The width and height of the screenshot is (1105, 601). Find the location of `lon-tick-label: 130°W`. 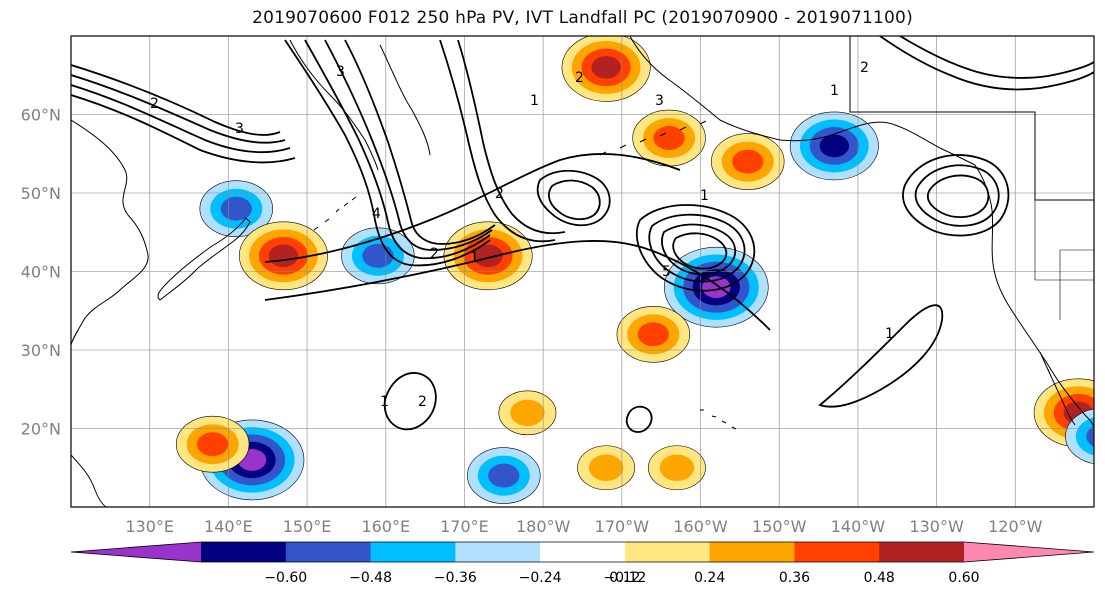

lon-tick-label: 130°W is located at coordinates (936, 526).